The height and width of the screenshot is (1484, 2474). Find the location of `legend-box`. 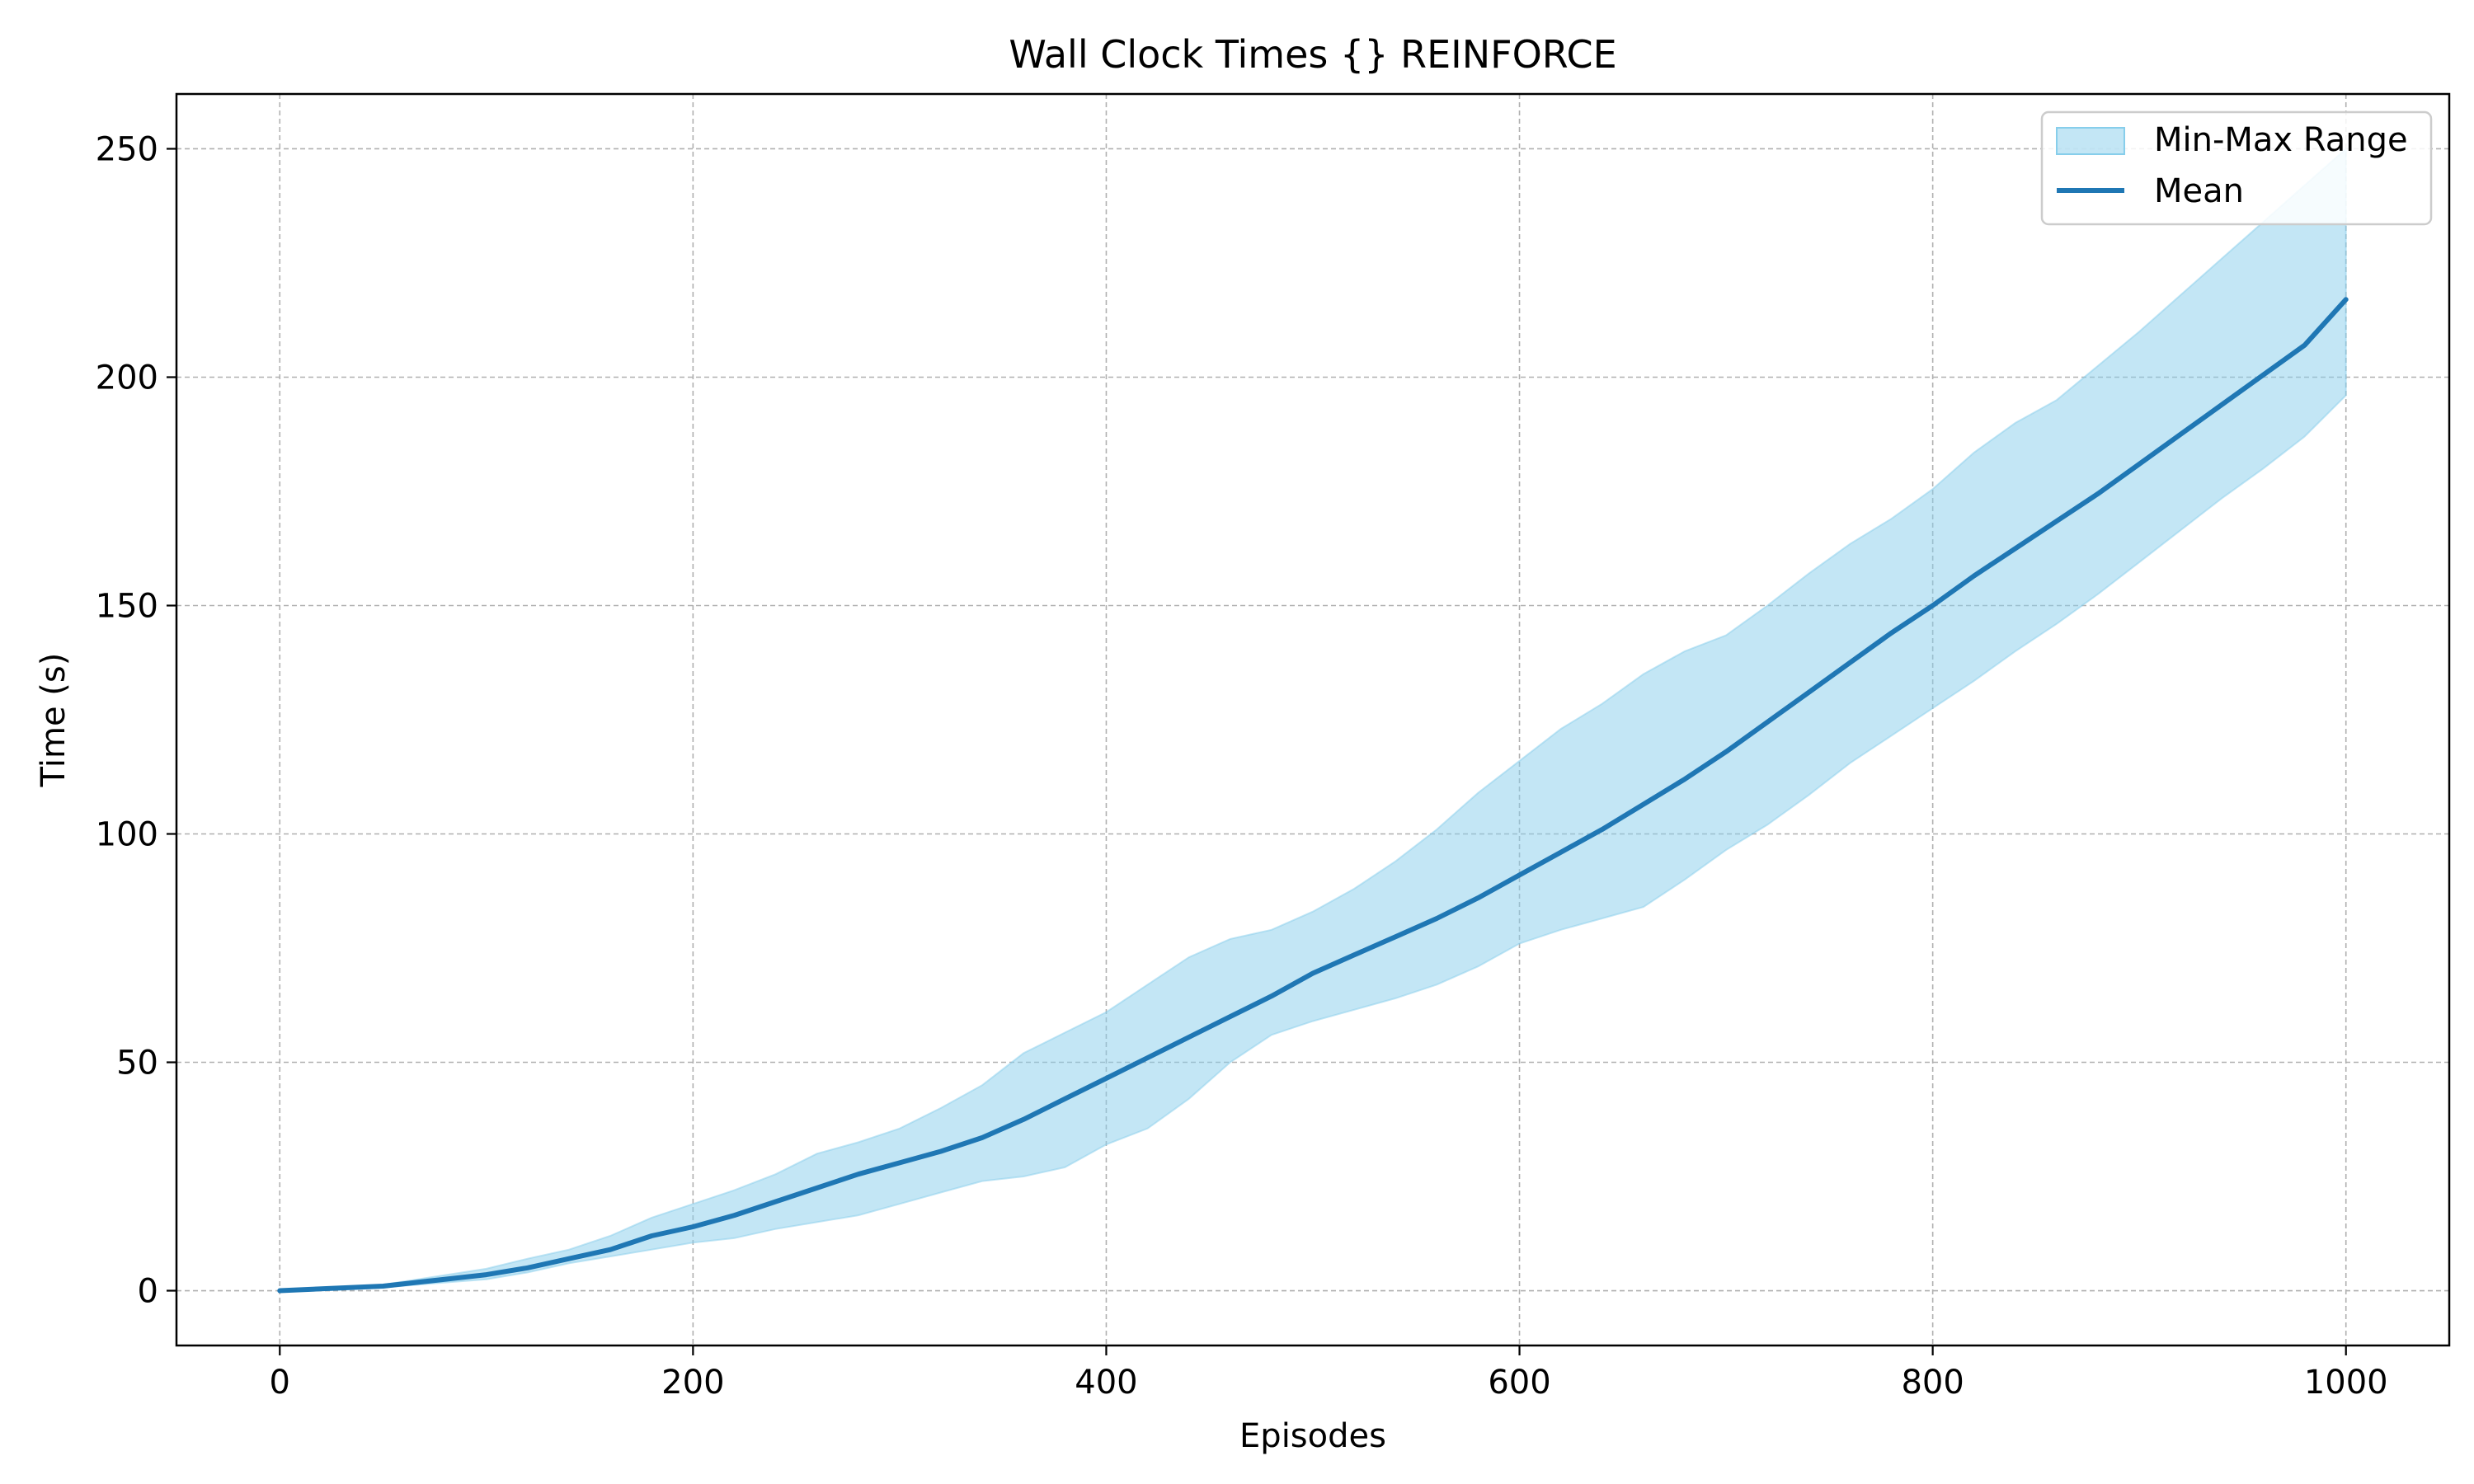

legend-box is located at coordinates (2236, 168).